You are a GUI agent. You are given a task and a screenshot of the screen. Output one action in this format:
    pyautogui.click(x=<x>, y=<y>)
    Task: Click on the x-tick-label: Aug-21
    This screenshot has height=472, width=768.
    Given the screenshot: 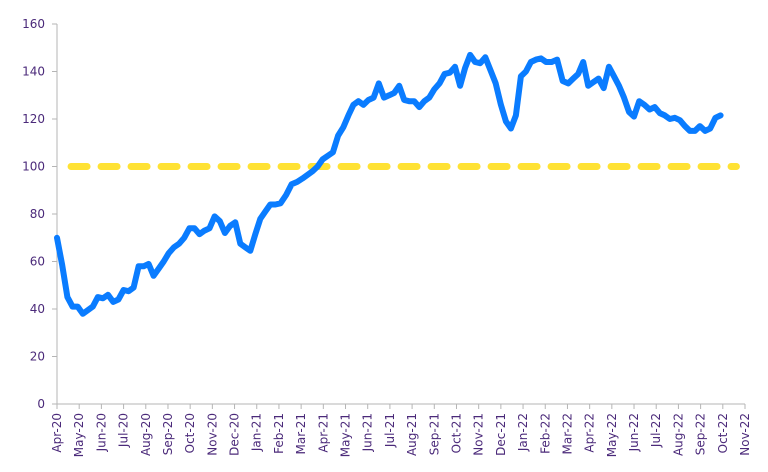 What is the action you would take?
    pyautogui.click(x=412, y=434)
    